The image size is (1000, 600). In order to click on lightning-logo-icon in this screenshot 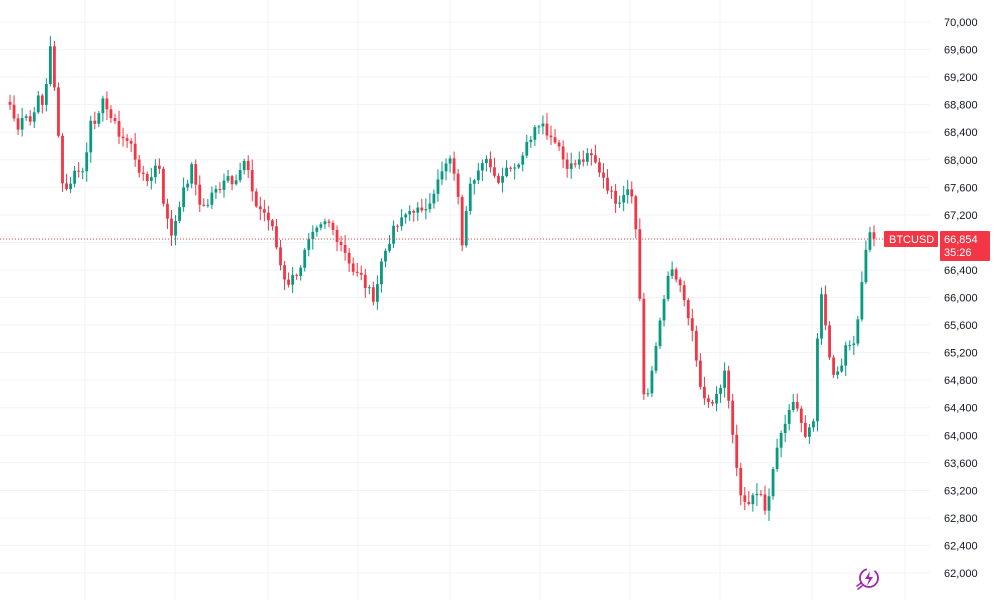, I will do `click(868, 579)`.